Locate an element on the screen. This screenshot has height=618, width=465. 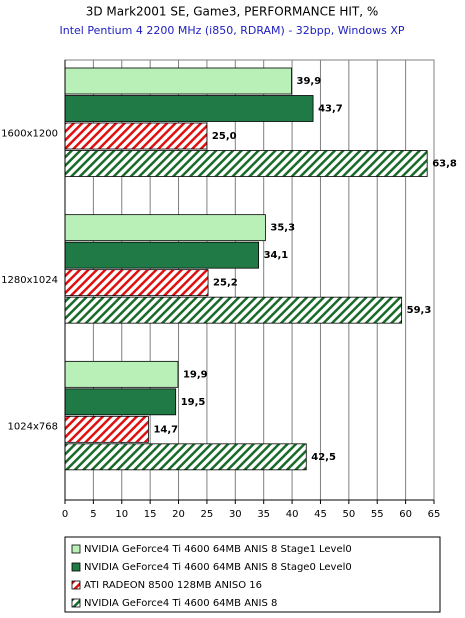
x-tick-label: 10 is located at coordinates (121, 514).